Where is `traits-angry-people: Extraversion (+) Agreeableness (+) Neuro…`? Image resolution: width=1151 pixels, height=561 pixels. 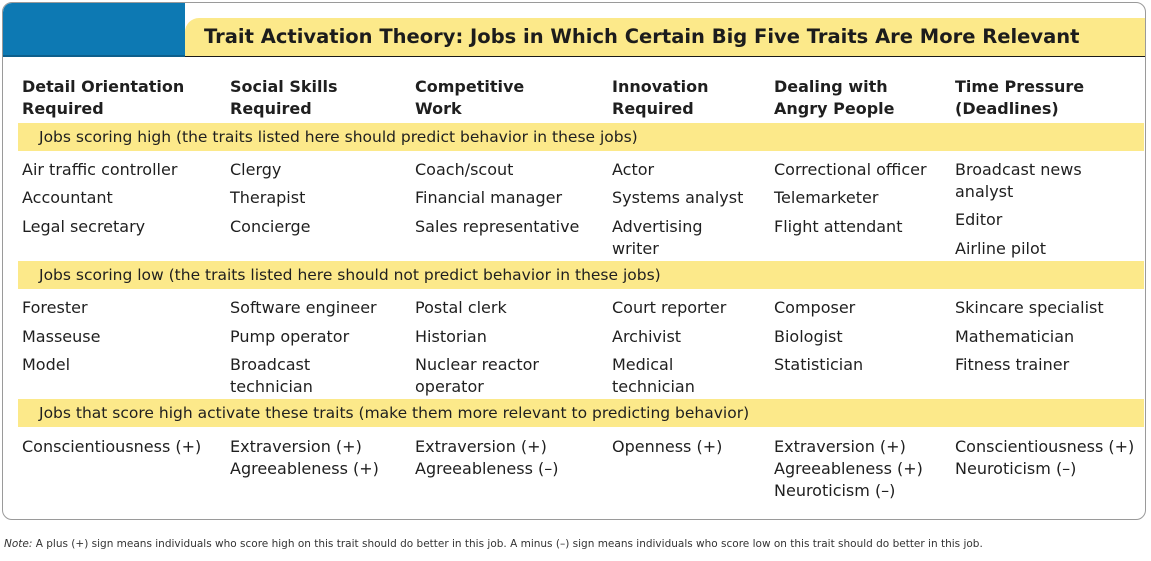
traits-angry-people: Extraversion (+) Agreeableness (+) Neuro… is located at coordinates (848, 468).